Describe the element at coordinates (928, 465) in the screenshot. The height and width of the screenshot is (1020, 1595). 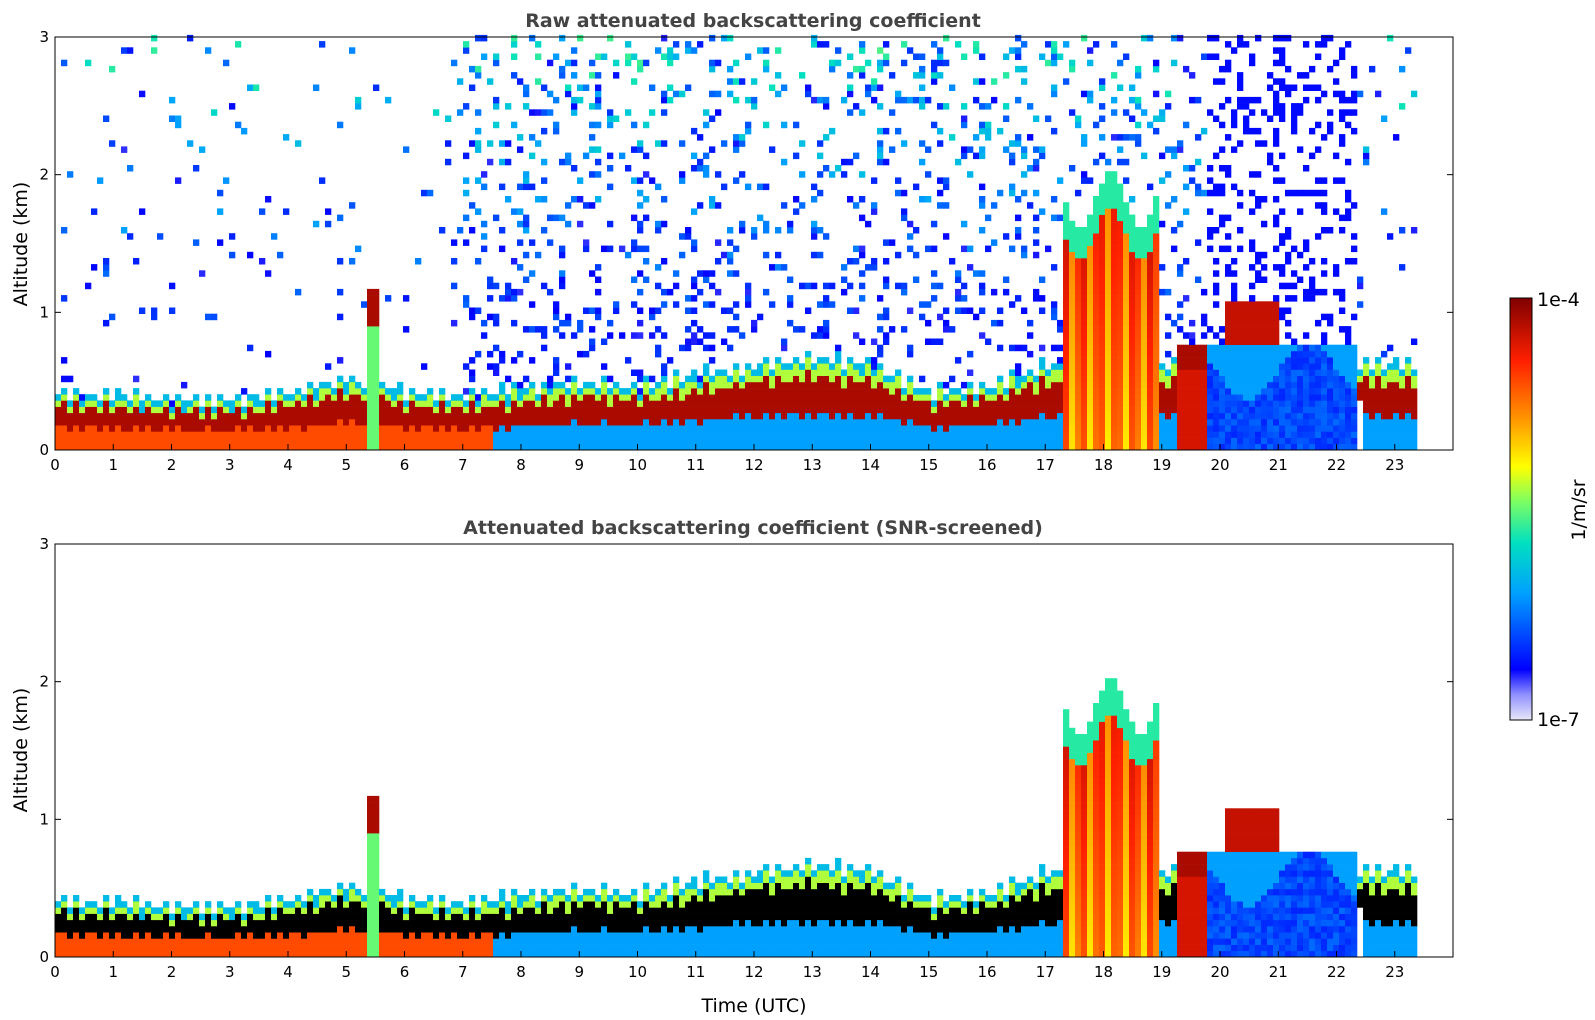
I see `x-tick-label: 15` at that location.